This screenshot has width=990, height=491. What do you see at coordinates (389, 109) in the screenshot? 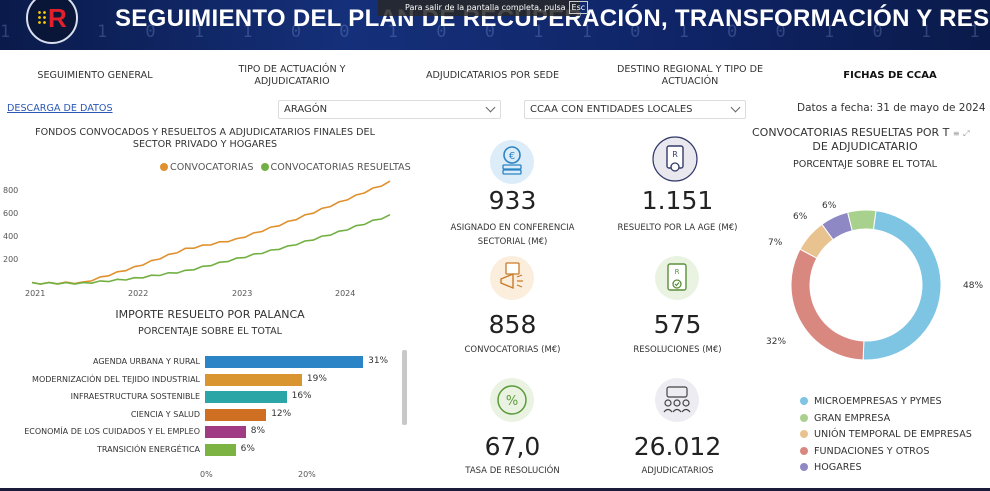
I see `region-select: ARAGÓN` at bounding box center [389, 109].